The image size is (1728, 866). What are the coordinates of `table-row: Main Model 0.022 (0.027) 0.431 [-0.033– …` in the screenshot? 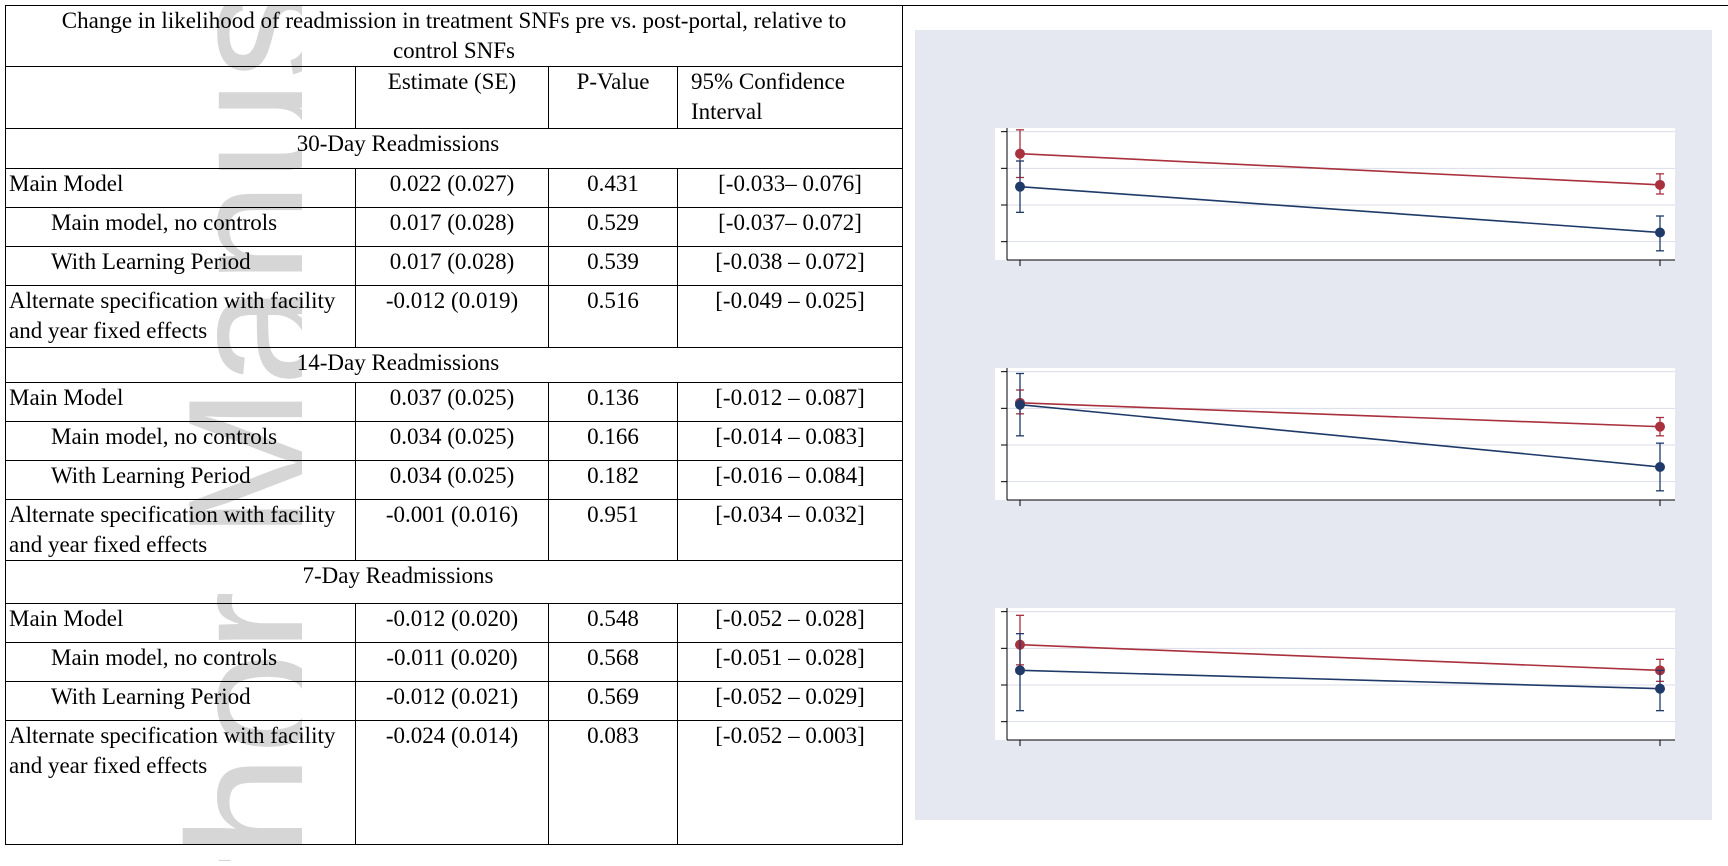 It's located at (454, 188).